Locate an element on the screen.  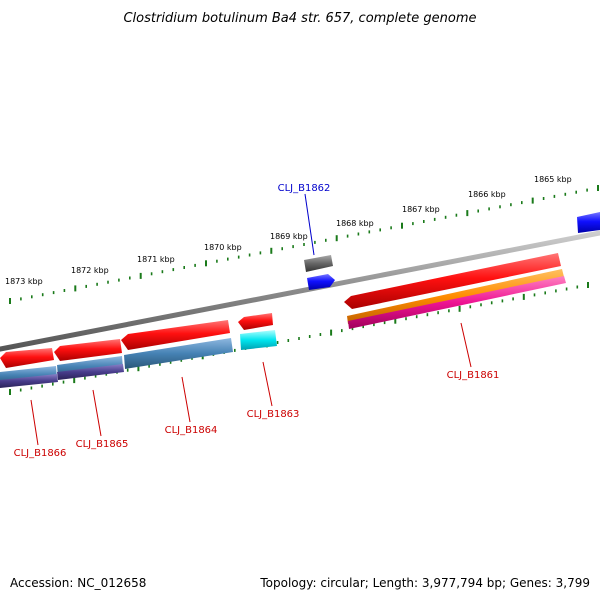
gene-arrow-CLJ_B1866 is located at coordinates (27, 358).